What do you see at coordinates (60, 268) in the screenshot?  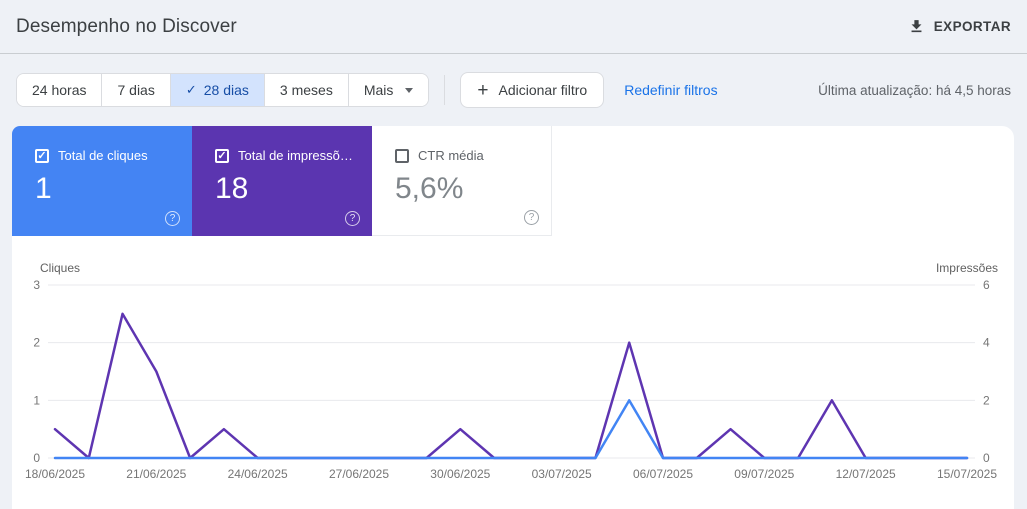 I see `left-axis-title: Cliques` at bounding box center [60, 268].